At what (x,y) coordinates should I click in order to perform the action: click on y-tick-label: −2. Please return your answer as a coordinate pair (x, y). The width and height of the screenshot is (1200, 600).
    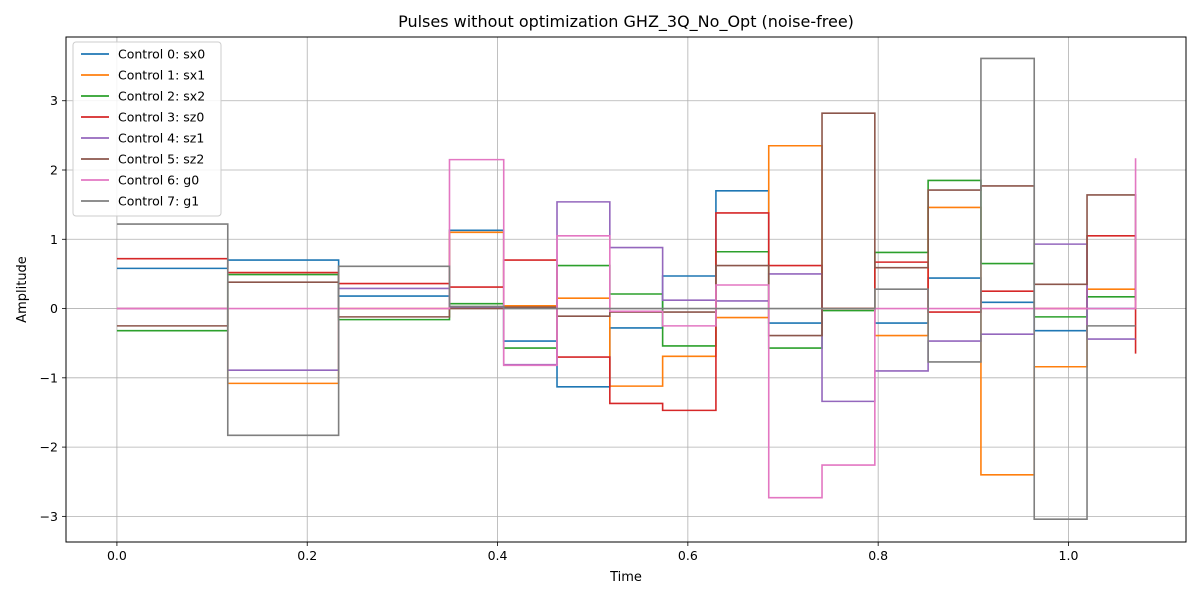
    Looking at the image, I should click on (49, 447).